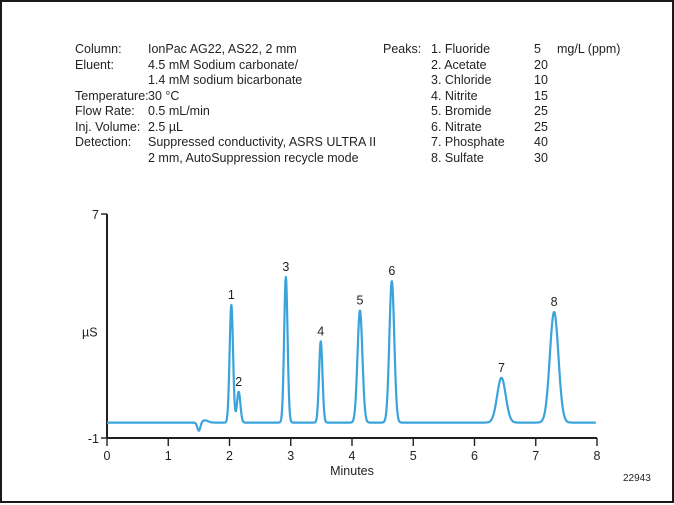  Describe the element at coordinates (98, 49) in the screenshot. I see `condition-label: Column:` at that location.